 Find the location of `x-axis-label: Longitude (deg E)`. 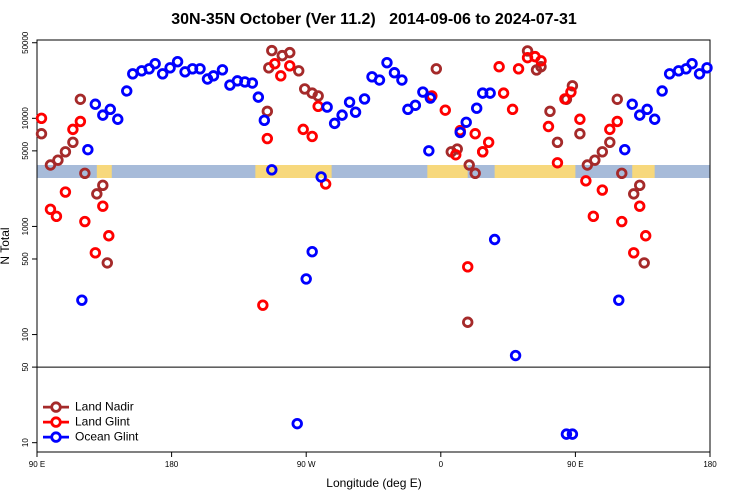

x-axis-label: Longitude (deg E) is located at coordinates (373, 483).